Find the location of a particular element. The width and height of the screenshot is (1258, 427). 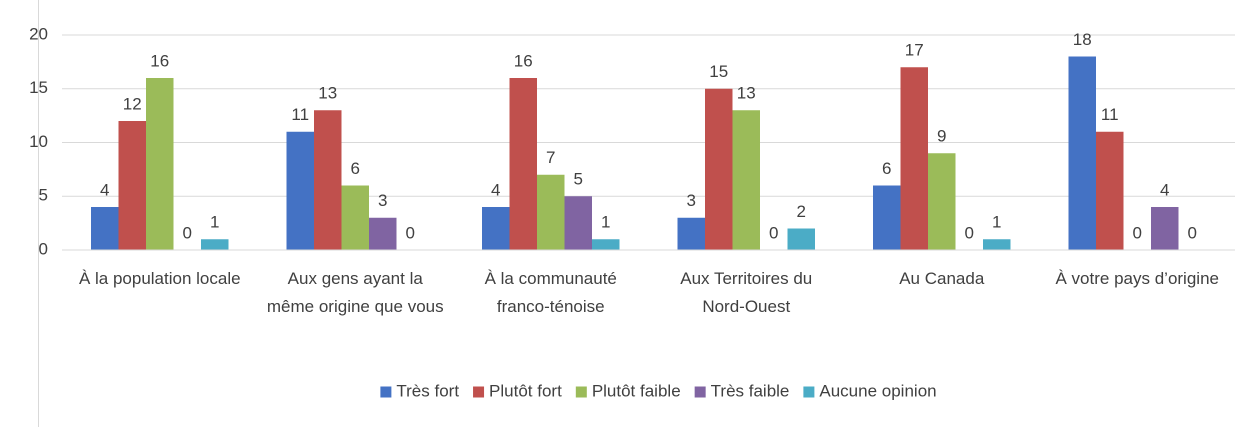

legend-label: Plutôt faible is located at coordinates (636, 390).